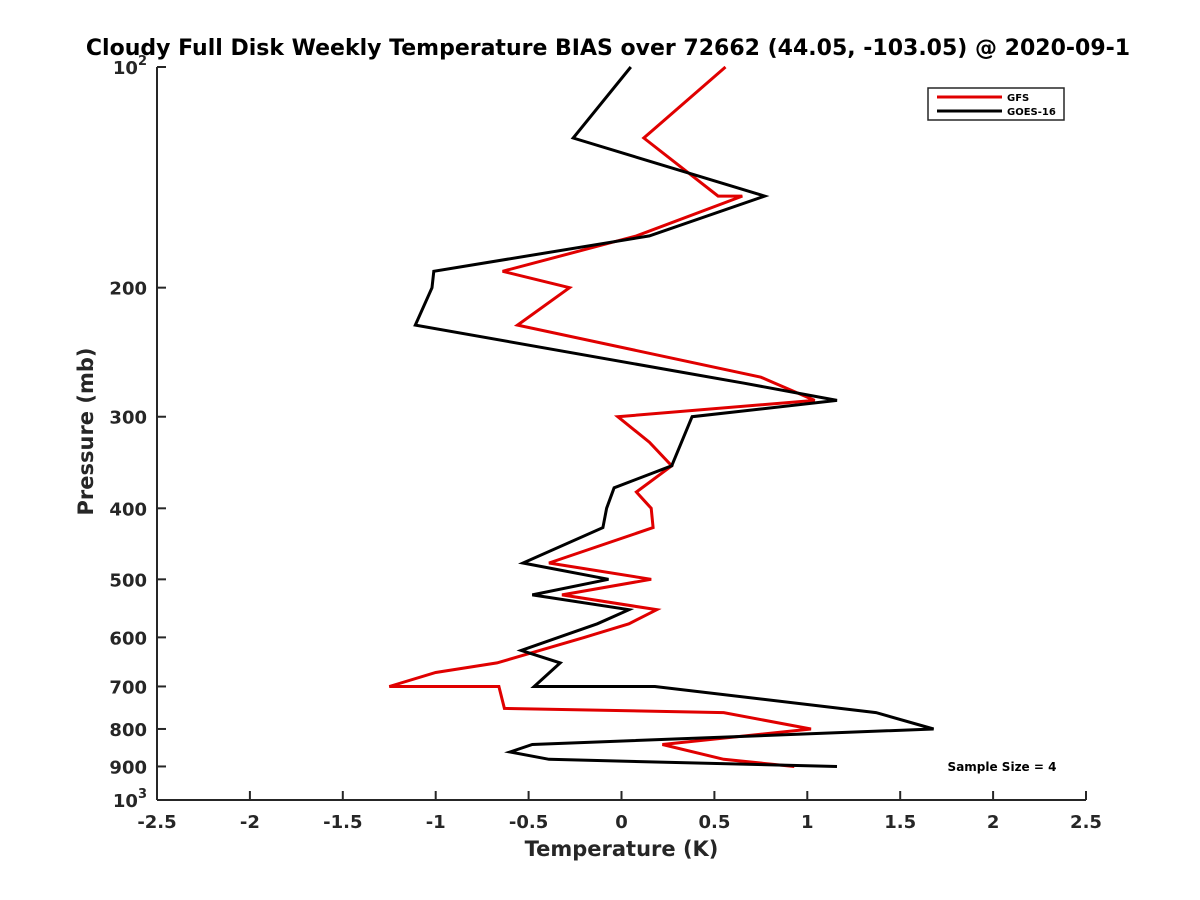 This screenshot has width=1200, height=900. What do you see at coordinates (621, 822) in the screenshot?
I see `x-tick-label: 0` at bounding box center [621, 822].